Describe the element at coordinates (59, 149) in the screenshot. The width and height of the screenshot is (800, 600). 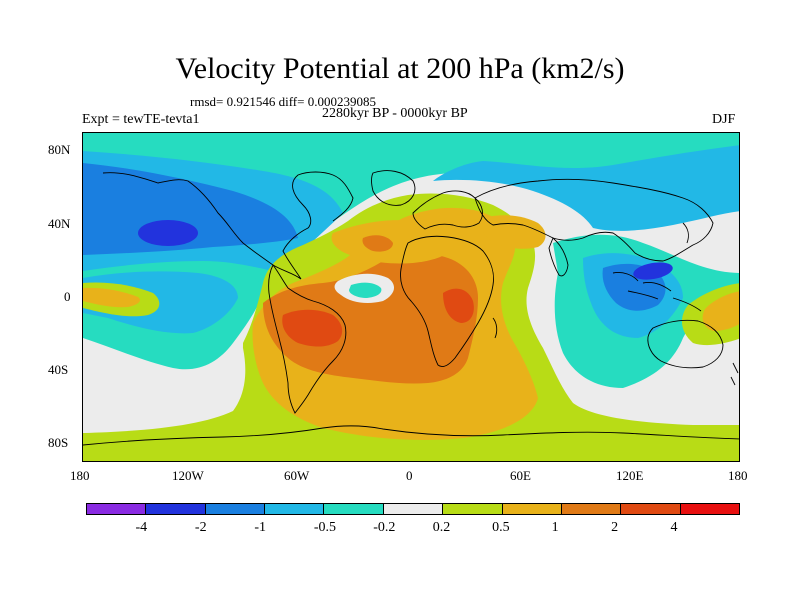
I see `lat-label-80n: 80N` at that location.